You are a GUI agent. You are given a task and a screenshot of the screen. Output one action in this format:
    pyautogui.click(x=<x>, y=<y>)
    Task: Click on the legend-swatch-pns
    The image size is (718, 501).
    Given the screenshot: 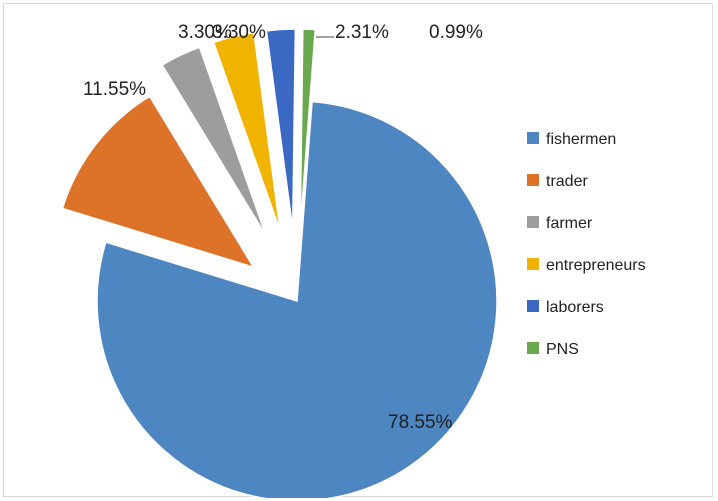 What is the action you would take?
    pyautogui.click(x=533, y=348)
    